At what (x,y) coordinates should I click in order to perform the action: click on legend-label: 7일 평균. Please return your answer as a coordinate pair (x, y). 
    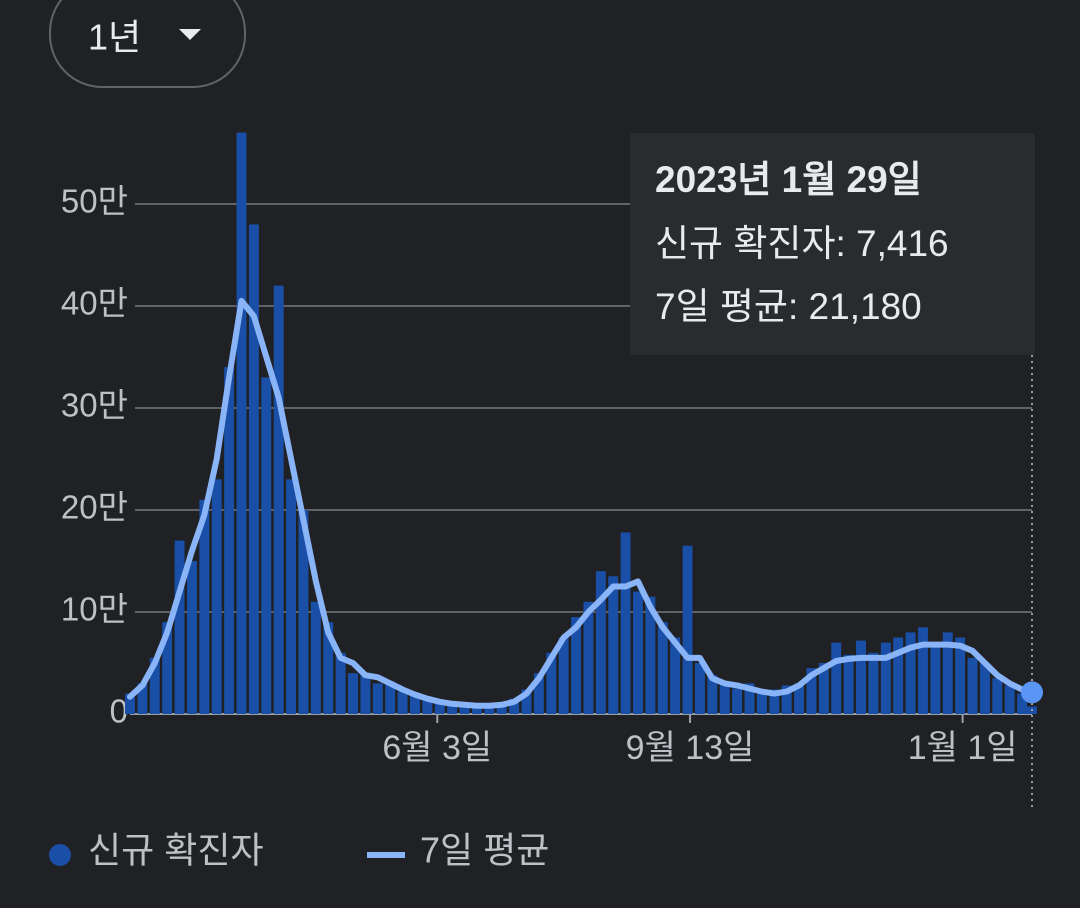
    Looking at the image, I should click on (484, 850).